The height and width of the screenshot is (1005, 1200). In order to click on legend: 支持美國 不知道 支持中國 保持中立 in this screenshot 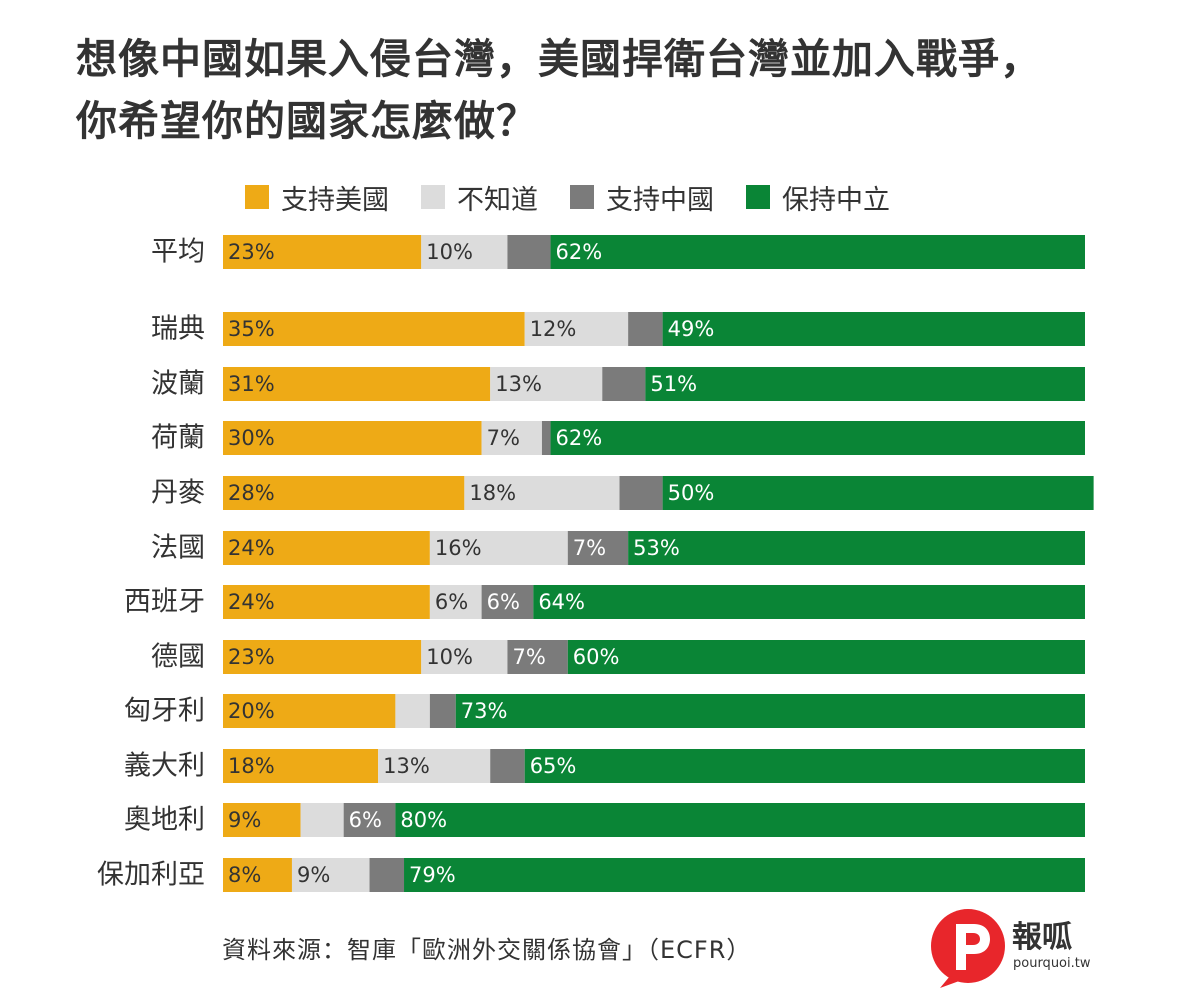, I will do `click(583, 197)`.